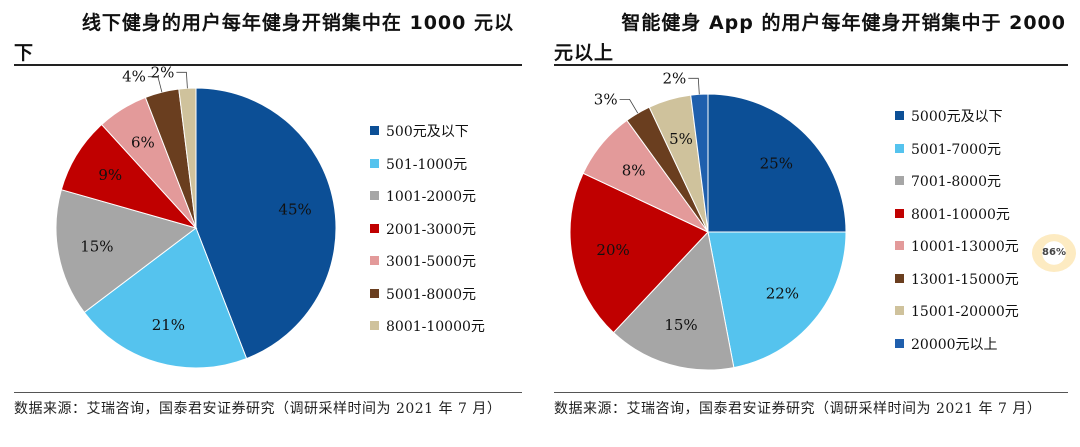  I want to click on slice-label: 4%, so click(134, 77).